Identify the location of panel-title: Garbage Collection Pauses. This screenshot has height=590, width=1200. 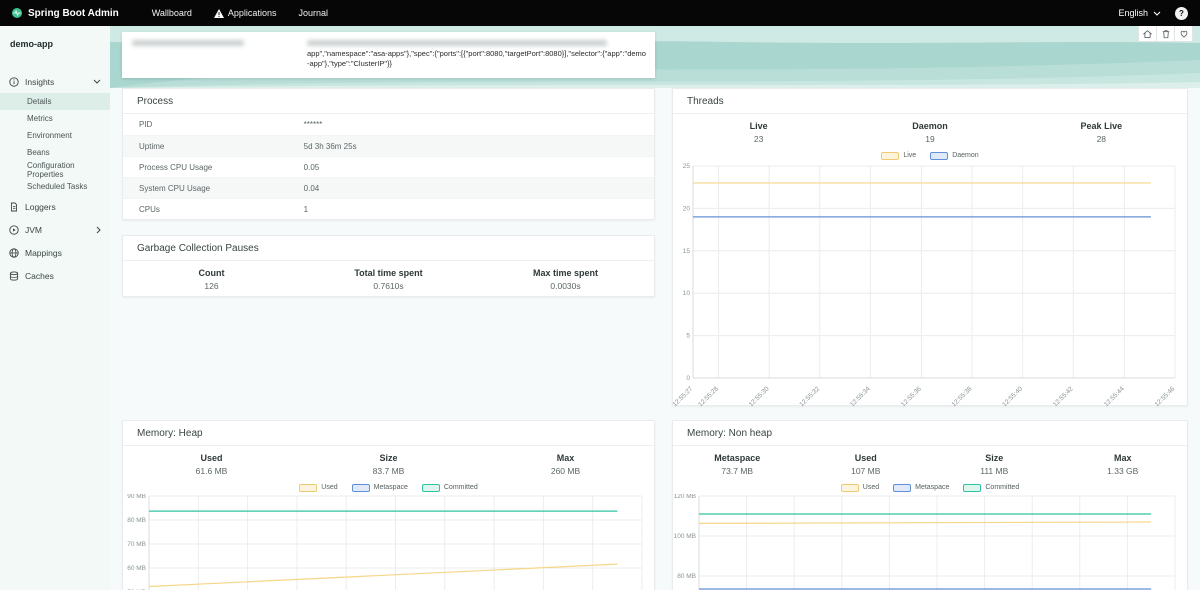
(388, 248).